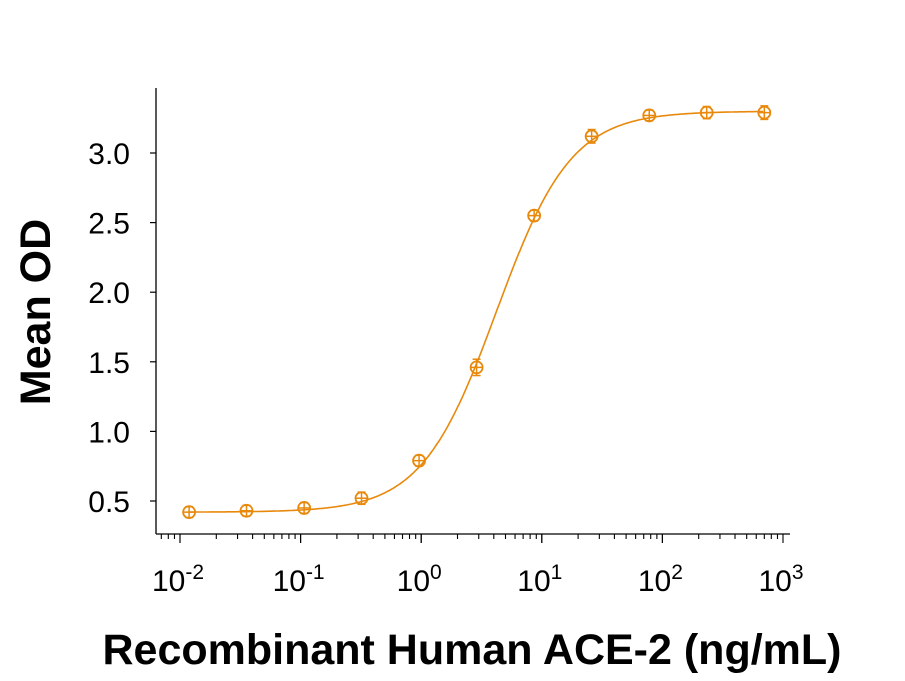 The width and height of the screenshot is (905, 681). Describe the element at coordinates (109, 363) in the screenshot. I see `y-tick-label: 1.5` at that location.